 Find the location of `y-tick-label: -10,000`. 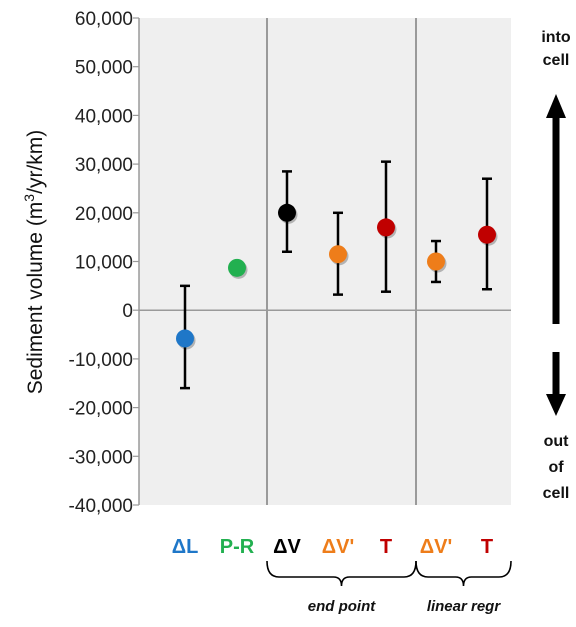

y-tick-label: -10,000 is located at coordinates (101, 360).